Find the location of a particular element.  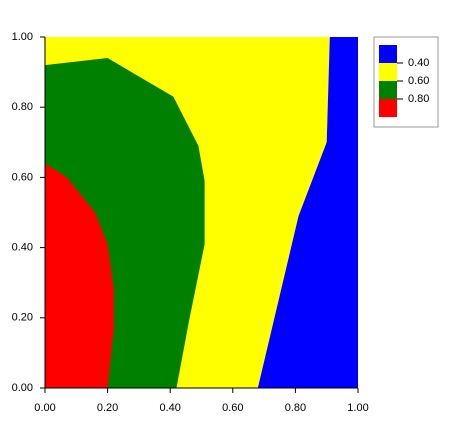

y-tick-label: 1.00 is located at coordinates (22, 37).